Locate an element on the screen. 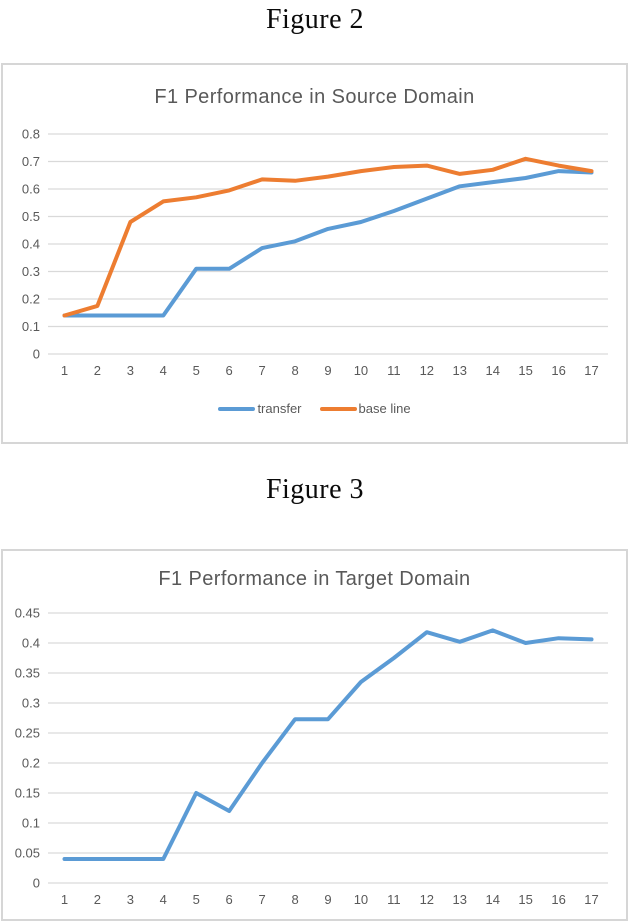  legend-label-transfer: transfer is located at coordinates (279, 408).